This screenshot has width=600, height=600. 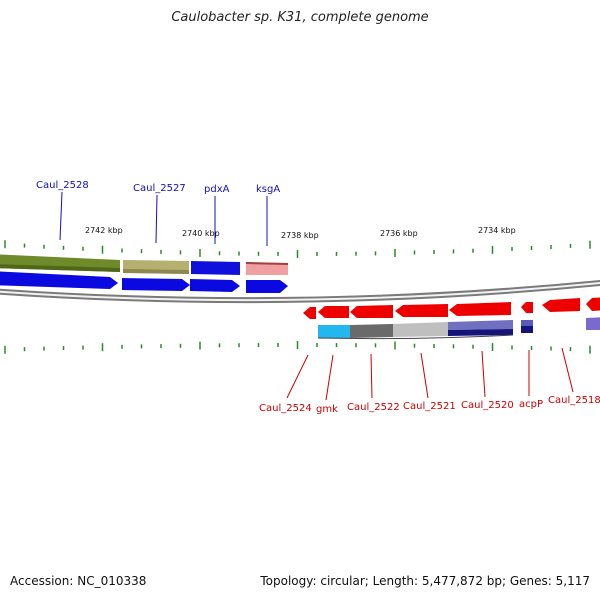 What do you see at coordinates (300, 235) in the screenshot?
I see `kbp-label: 2738 kbp` at bounding box center [300, 235].